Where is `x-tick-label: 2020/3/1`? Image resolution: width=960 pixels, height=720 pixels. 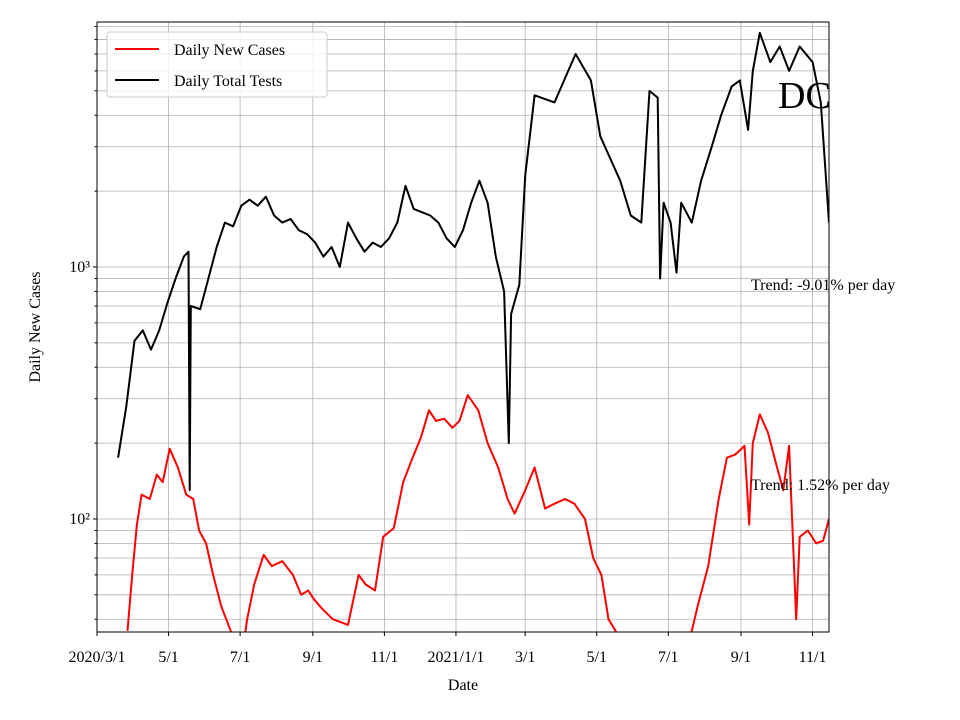
x-tick-label: 2020/3/1 is located at coordinates (97, 657).